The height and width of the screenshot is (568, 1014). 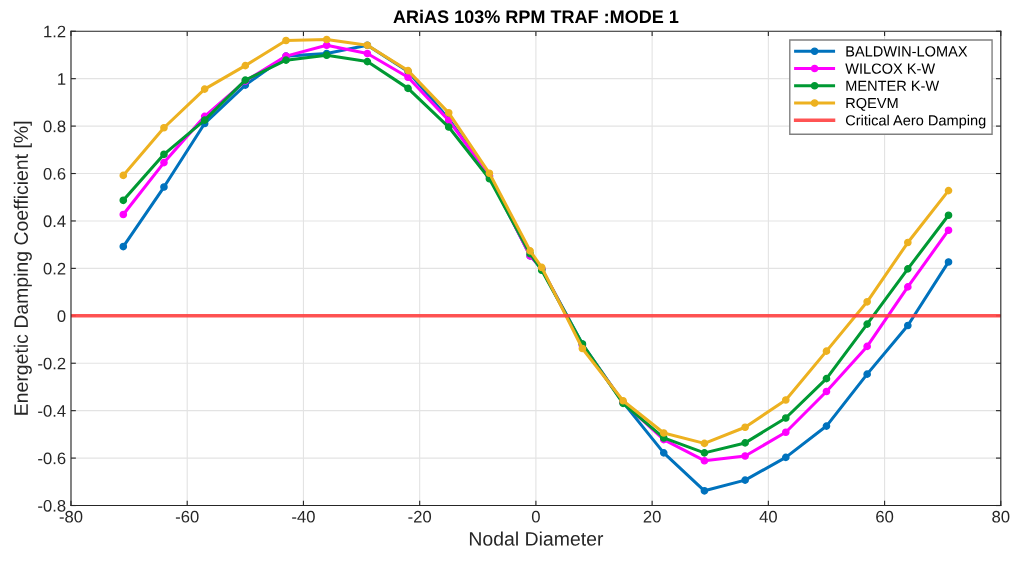 What do you see at coordinates (54, 268) in the screenshot?
I see `y-tick-label: 0.2` at bounding box center [54, 268].